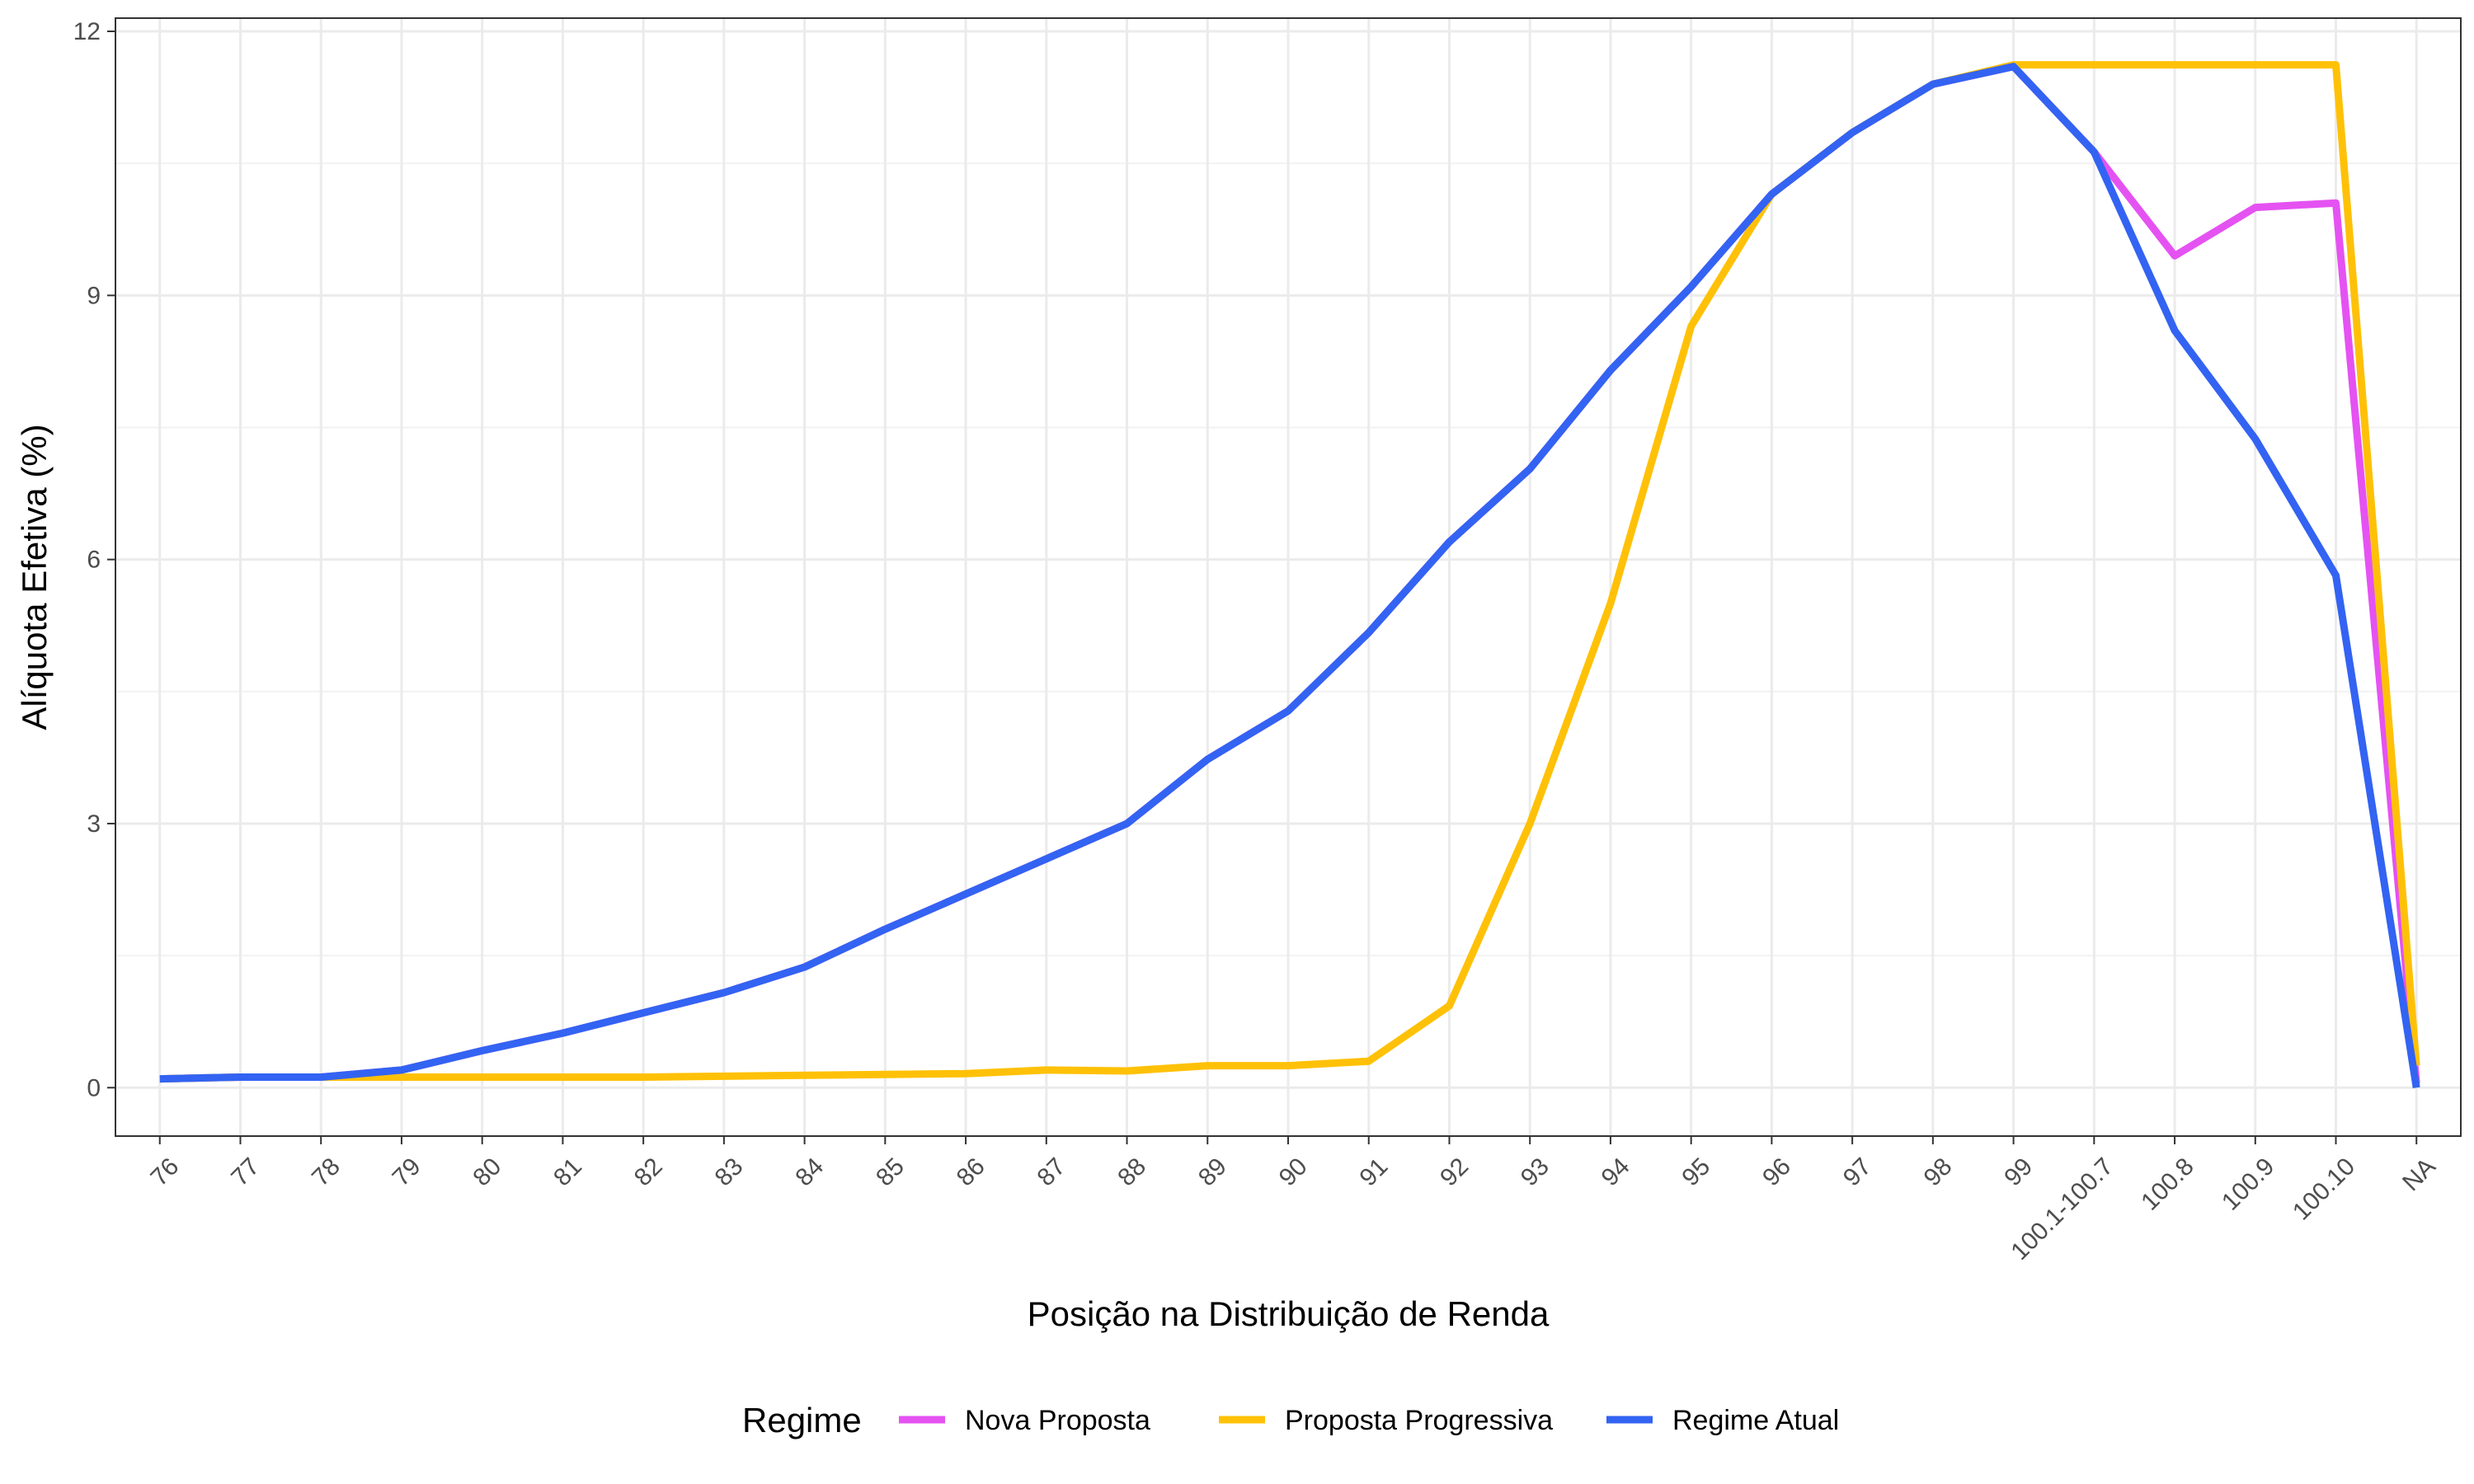 The height and width of the screenshot is (1484, 2474). Describe the element at coordinates (87, 31) in the screenshot. I see `y-tick-label: 12` at that location.